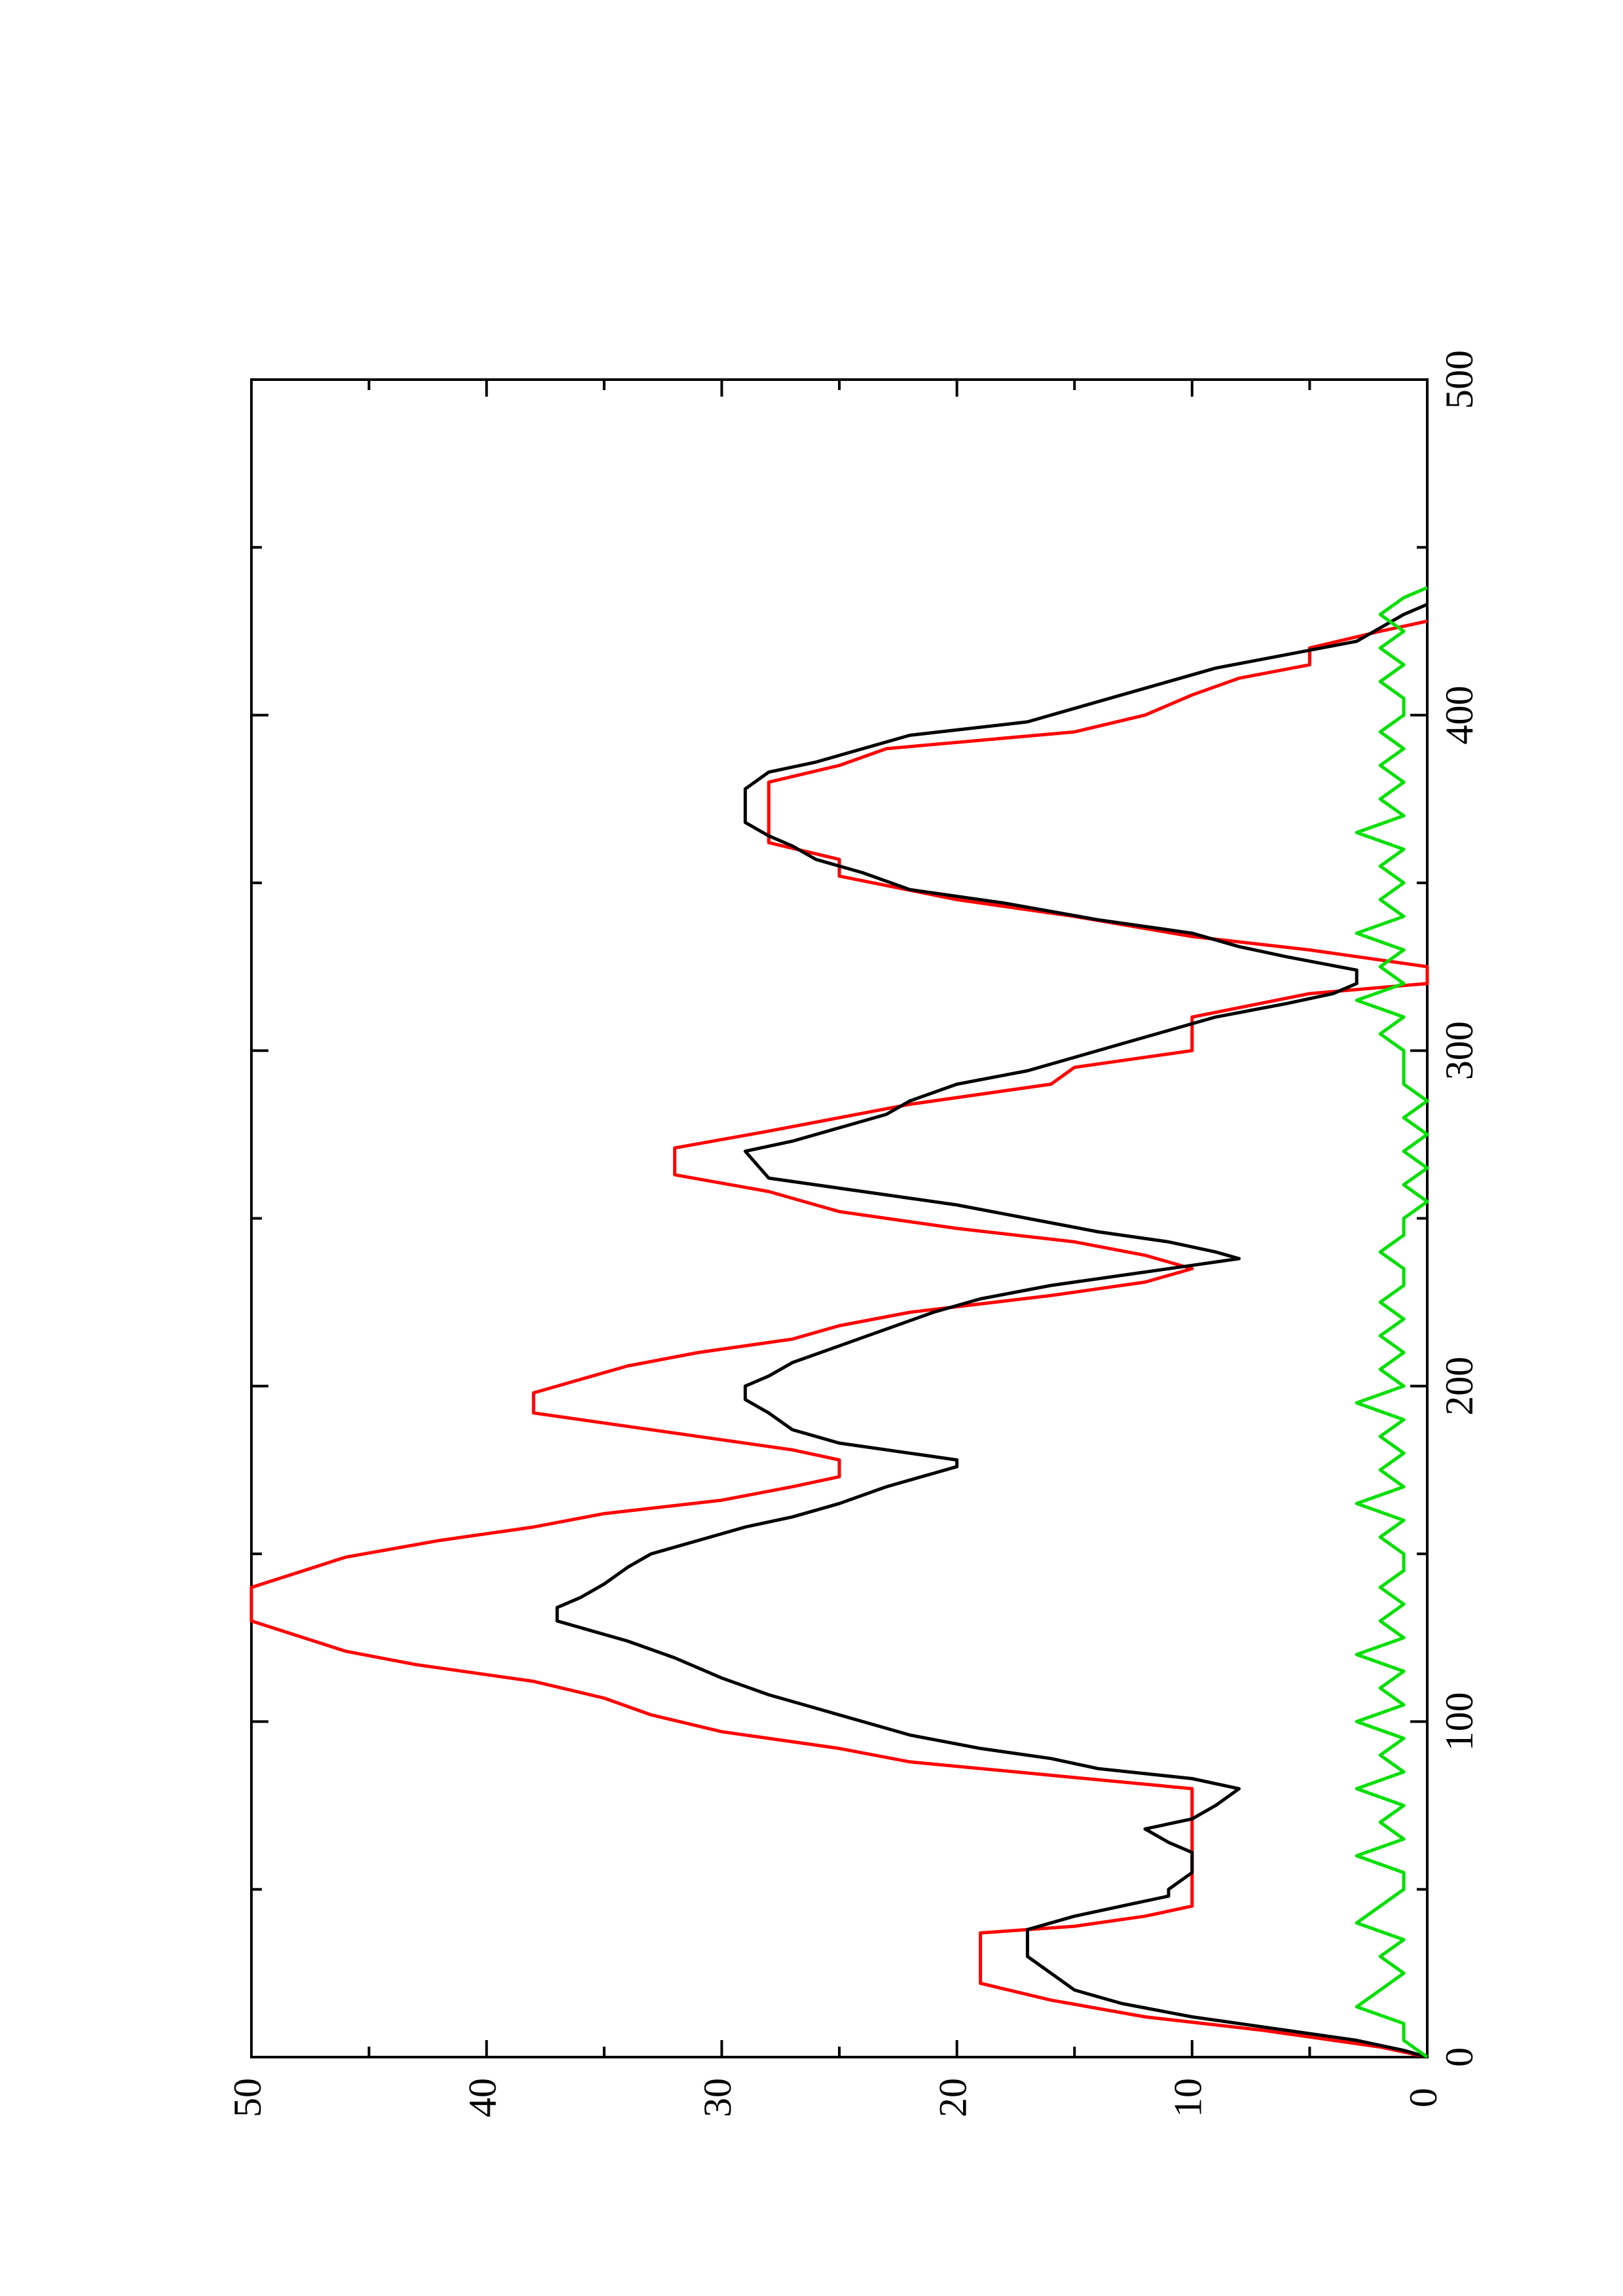  What do you see at coordinates (1459, 1050) in the screenshot?
I see `x-tick-label: 300` at bounding box center [1459, 1050].